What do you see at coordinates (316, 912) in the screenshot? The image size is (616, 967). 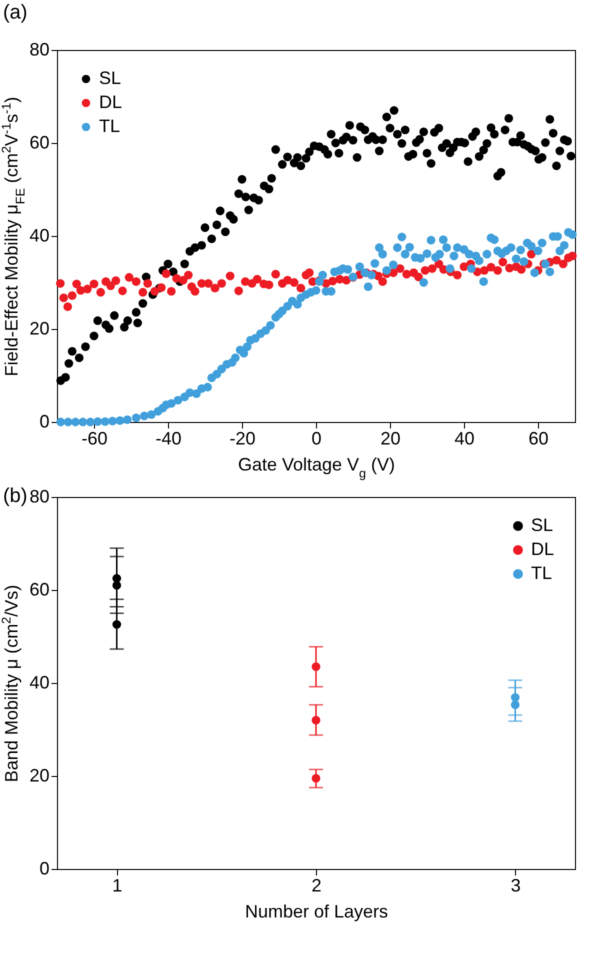 I see `x-axis-title: Number of Layers` at bounding box center [316, 912].